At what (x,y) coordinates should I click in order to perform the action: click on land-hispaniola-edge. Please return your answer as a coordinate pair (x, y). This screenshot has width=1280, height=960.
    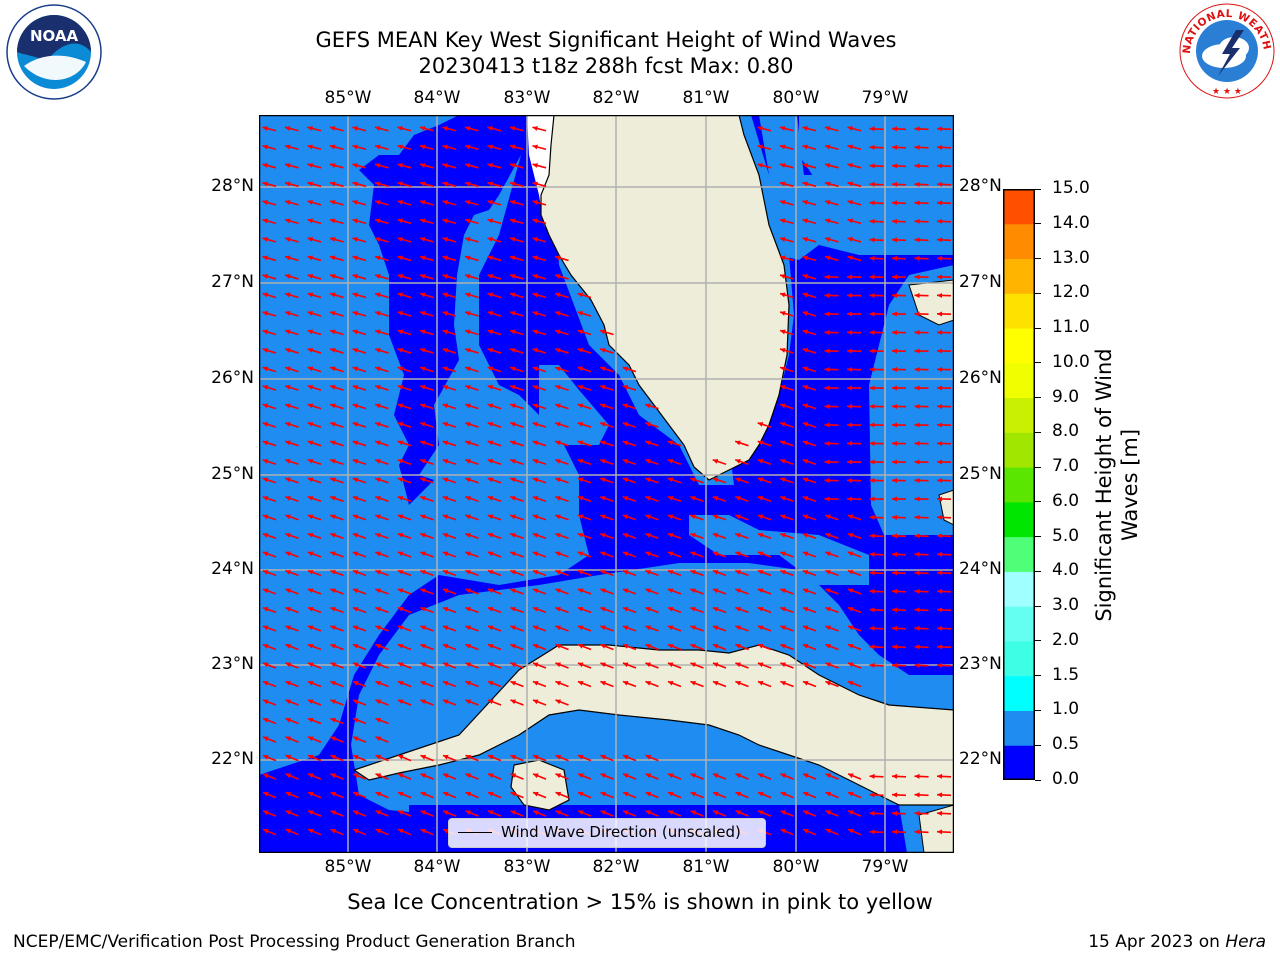
    Looking at the image, I should click on (936, 828).